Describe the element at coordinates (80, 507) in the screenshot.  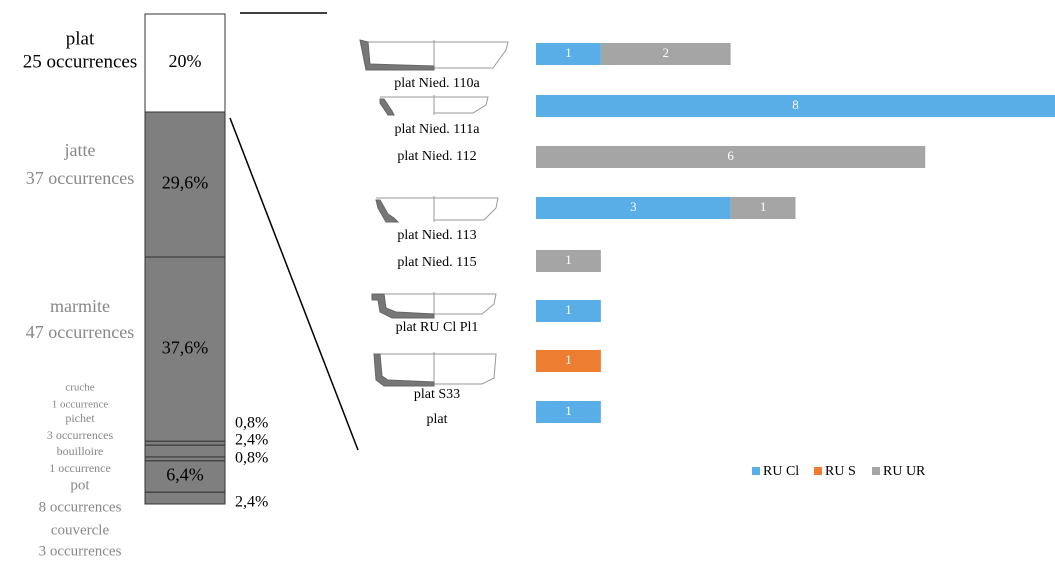
I see `occurrence-label: 8 occurrences` at that location.